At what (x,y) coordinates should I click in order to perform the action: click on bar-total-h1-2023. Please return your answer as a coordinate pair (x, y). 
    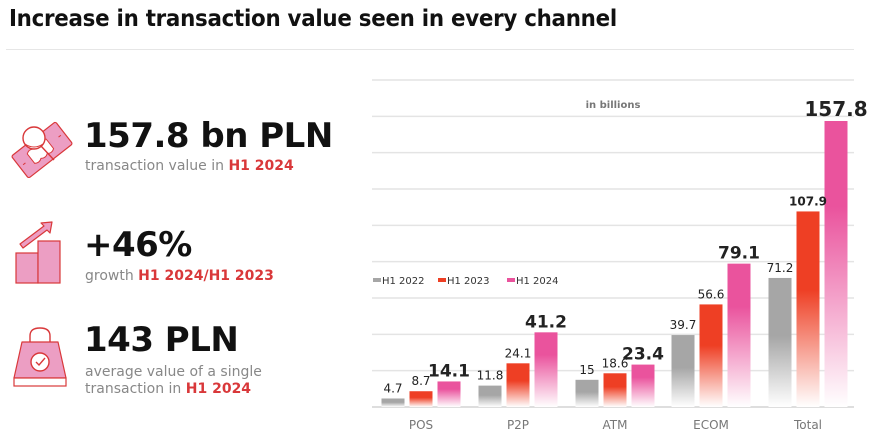
    Looking at the image, I should click on (808, 309).